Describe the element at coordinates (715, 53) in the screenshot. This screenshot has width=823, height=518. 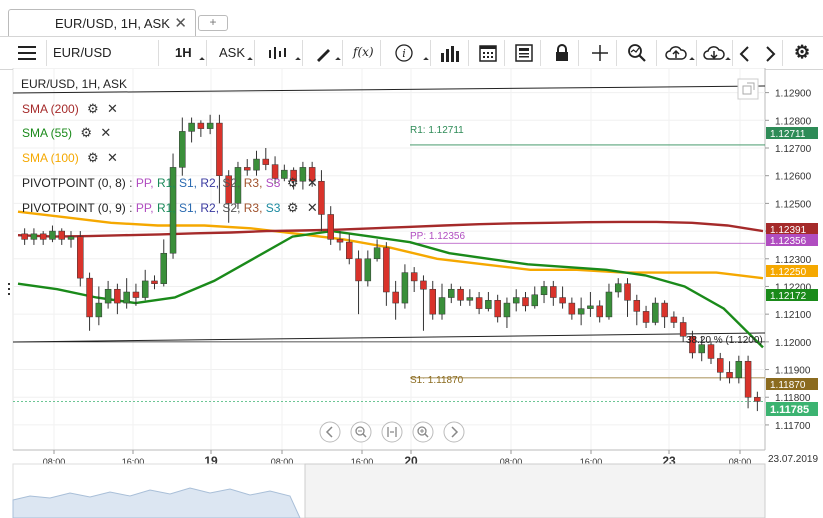
I see `download-button` at that location.